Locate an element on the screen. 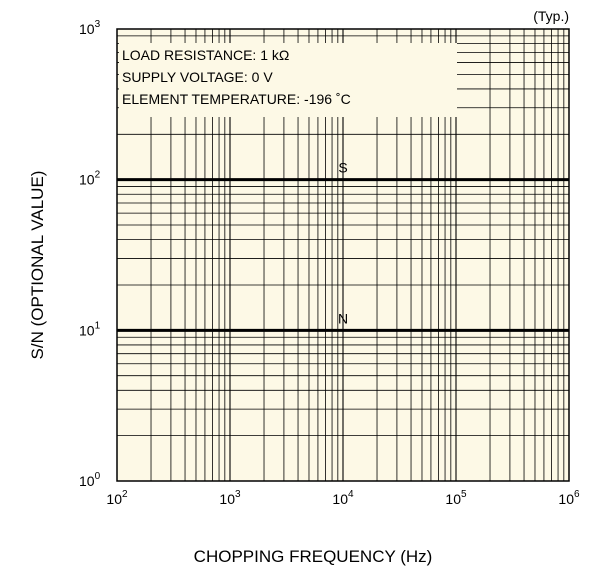 This screenshot has height=577, width=592. typ-note: (Typ.) is located at coordinates (551, 16).